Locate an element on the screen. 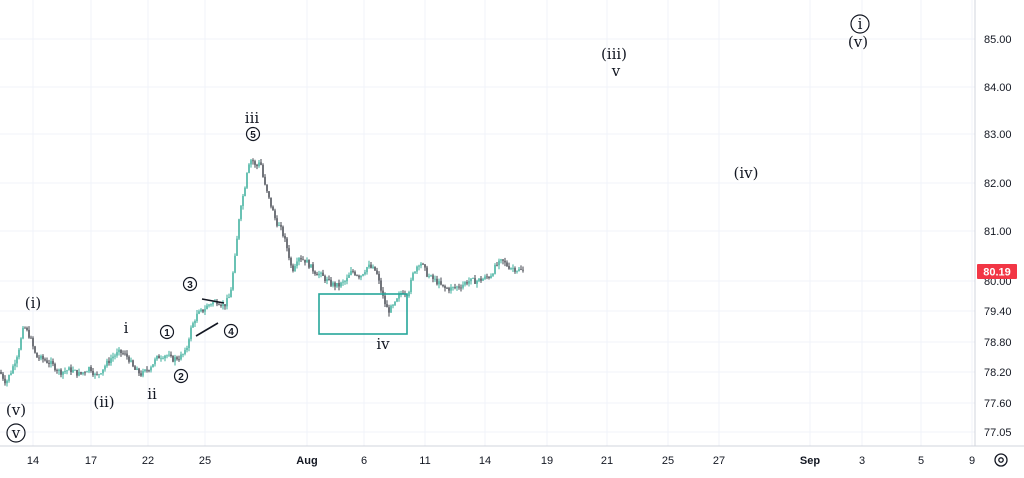 Image resolution: width=1024 pixels, height=478 pixels. wave-label: (iv) is located at coordinates (746, 173).